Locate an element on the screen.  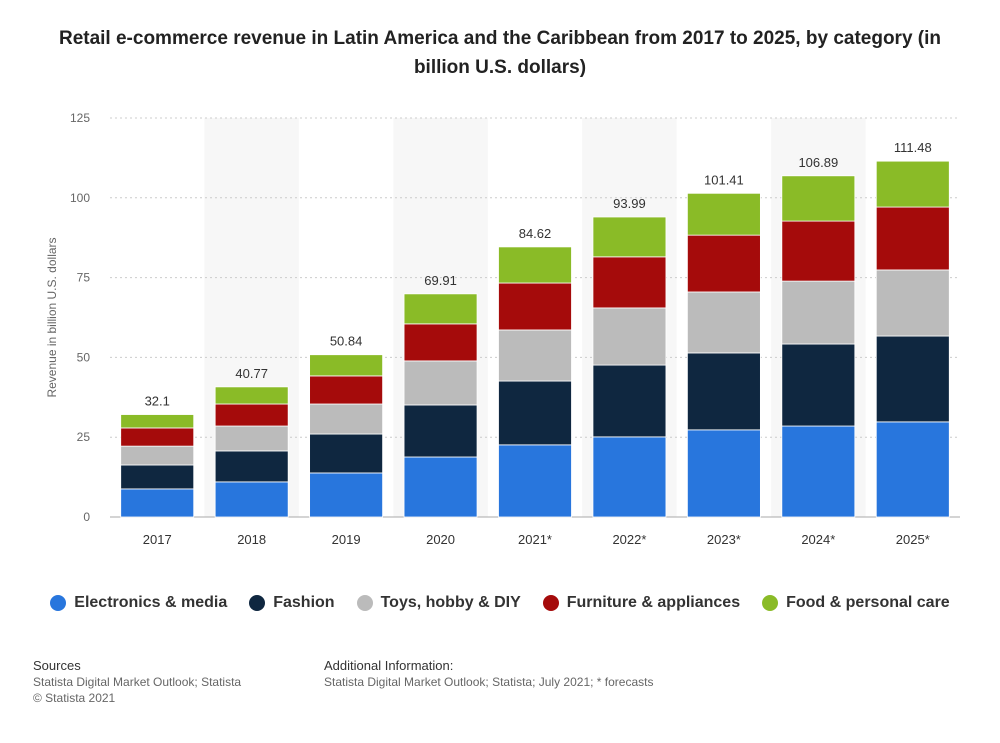
legend-item: Fashion is located at coordinates (292, 603).